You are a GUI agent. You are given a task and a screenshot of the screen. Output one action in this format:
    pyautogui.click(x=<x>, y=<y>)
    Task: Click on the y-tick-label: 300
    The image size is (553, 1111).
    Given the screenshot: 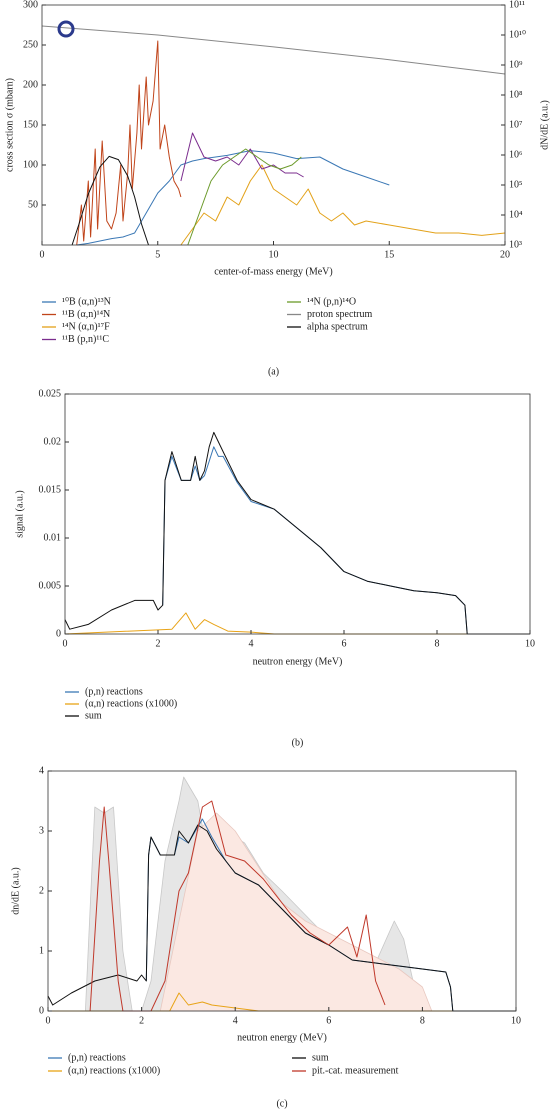 What is the action you would take?
    pyautogui.click(x=30, y=5)
    